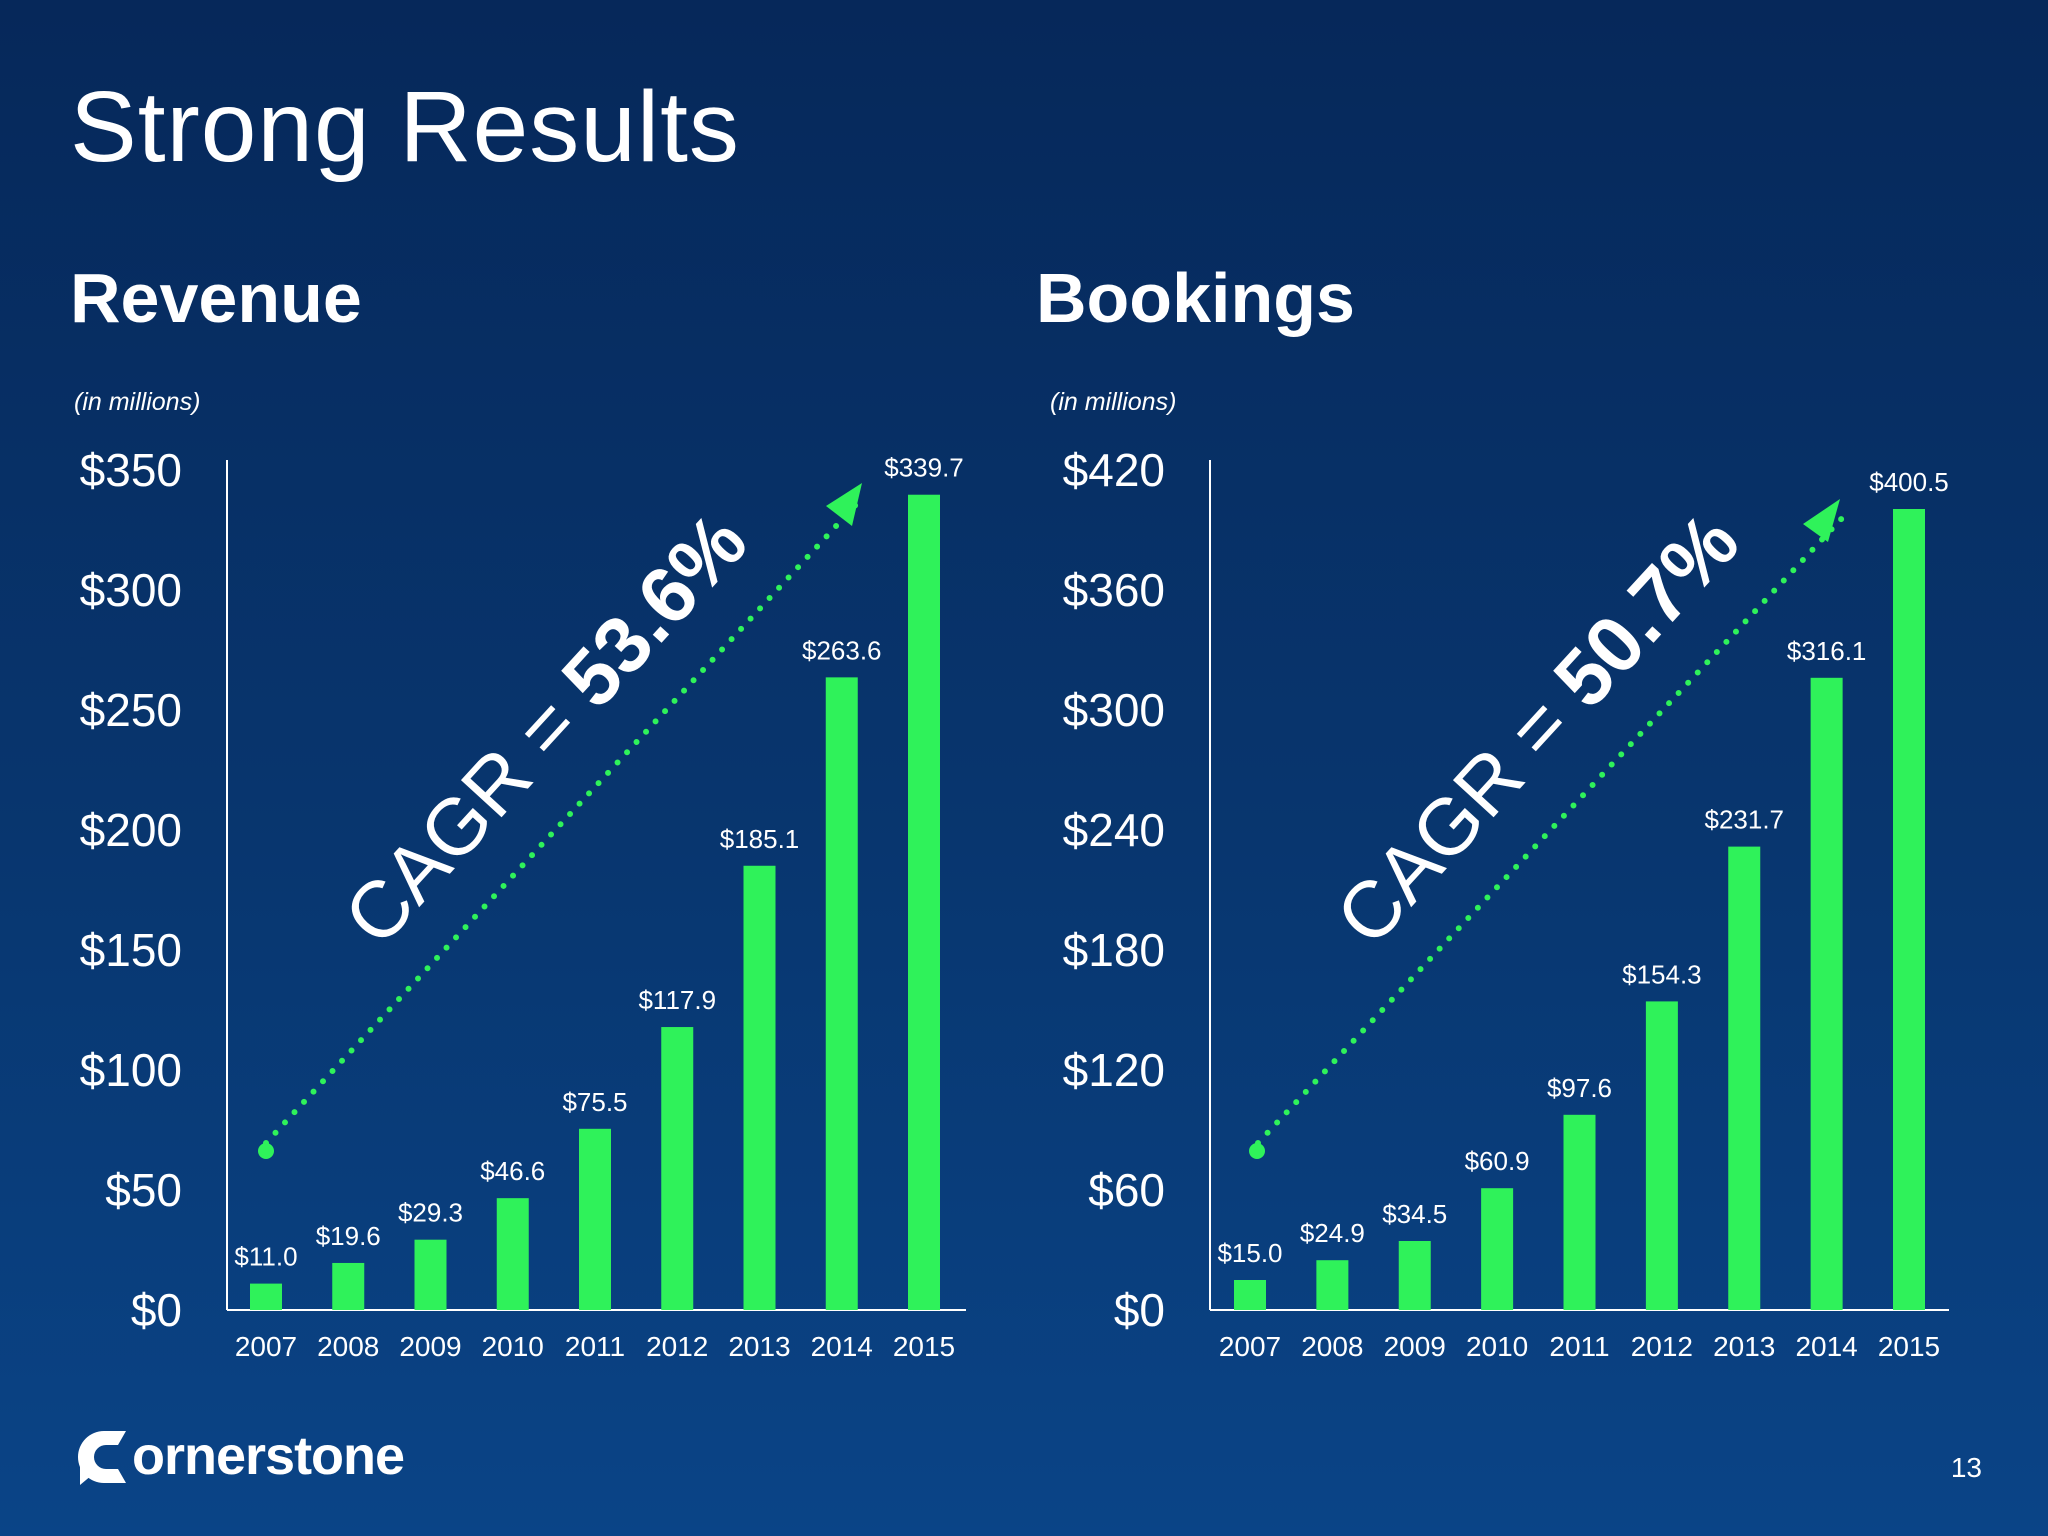 Image resolution: width=2048 pixels, height=1536 pixels. Describe the element at coordinates (1537, 728) in the screenshot. I see `bookings-cagr-annotation: CAGR = 50.7%` at that location.